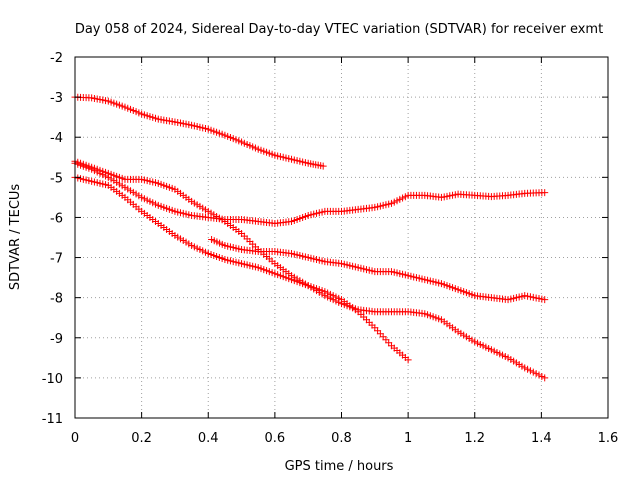 The height and width of the screenshot is (484, 640). What do you see at coordinates (141, 438) in the screenshot?
I see `x-tick-label: 0.2` at bounding box center [141, 438].